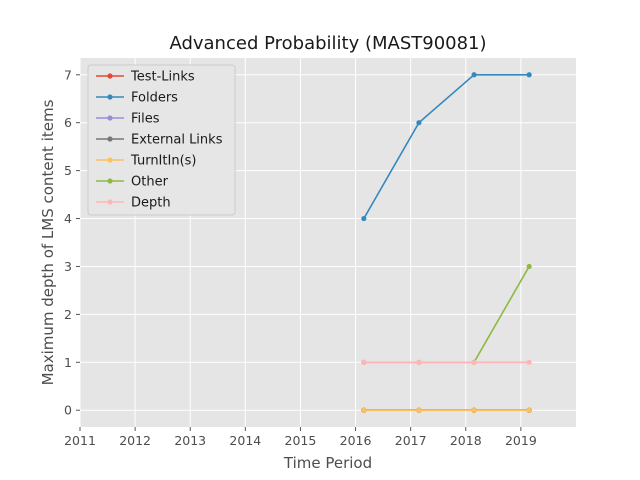  I want to click on legend-label: Folders, so click(154, 98).